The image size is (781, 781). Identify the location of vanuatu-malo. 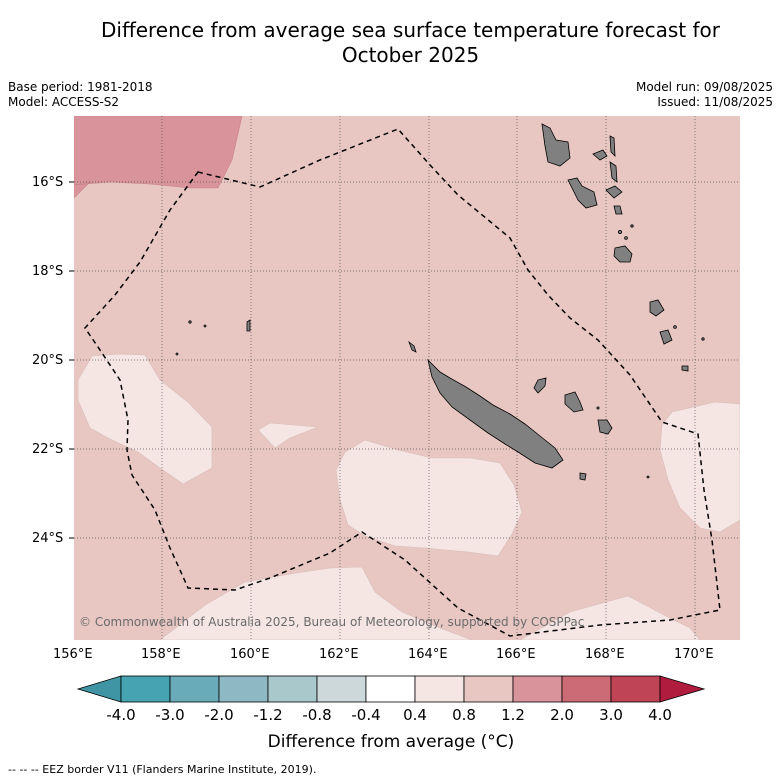
(600, 155).